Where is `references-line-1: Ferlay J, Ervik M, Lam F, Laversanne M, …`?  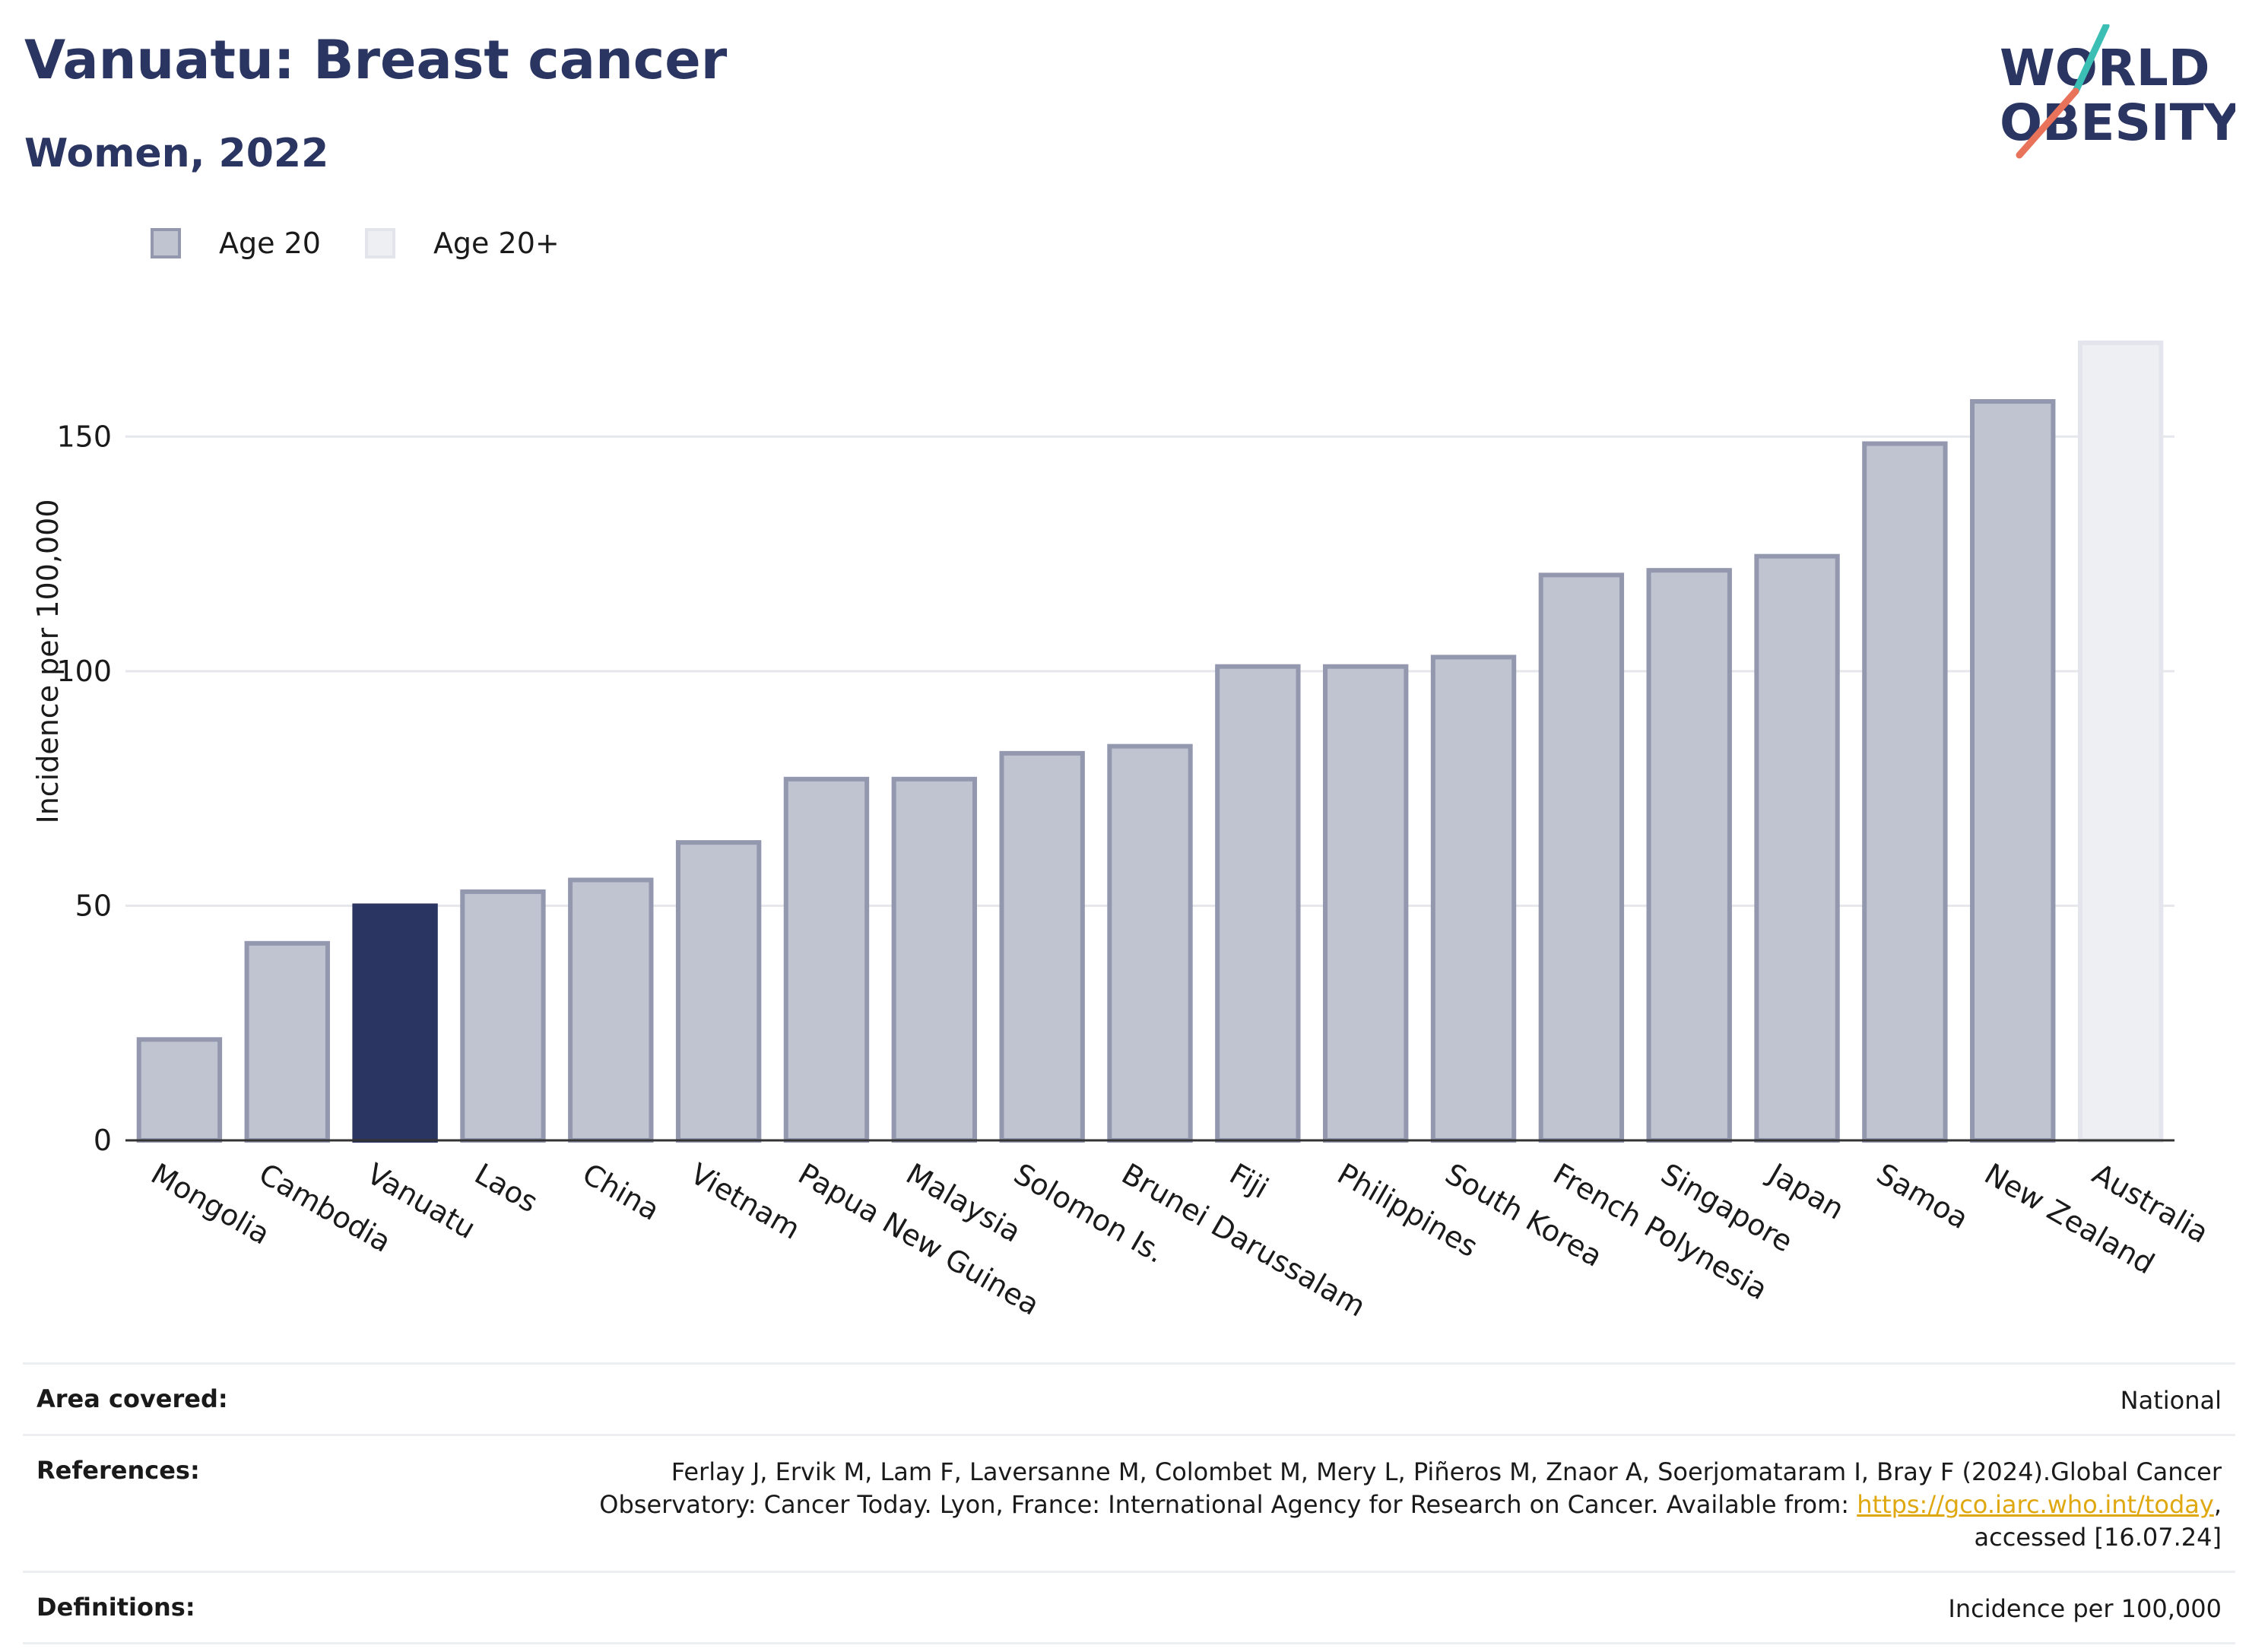 references-line-1: Ferlay J, Ervik M, Lam F, Laversanne M, … is located at coordinates (1446, 1471).